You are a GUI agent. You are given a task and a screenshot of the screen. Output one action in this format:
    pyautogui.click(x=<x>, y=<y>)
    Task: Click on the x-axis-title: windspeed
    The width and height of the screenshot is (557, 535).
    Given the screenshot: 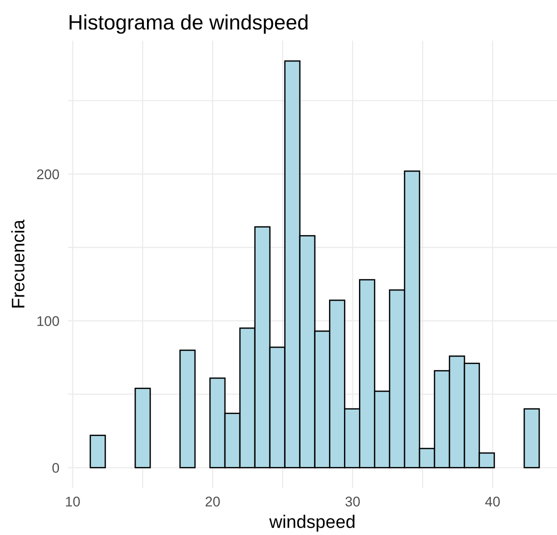 What is the action you would take?
    pyautogui.click(x=311, y=523)
    